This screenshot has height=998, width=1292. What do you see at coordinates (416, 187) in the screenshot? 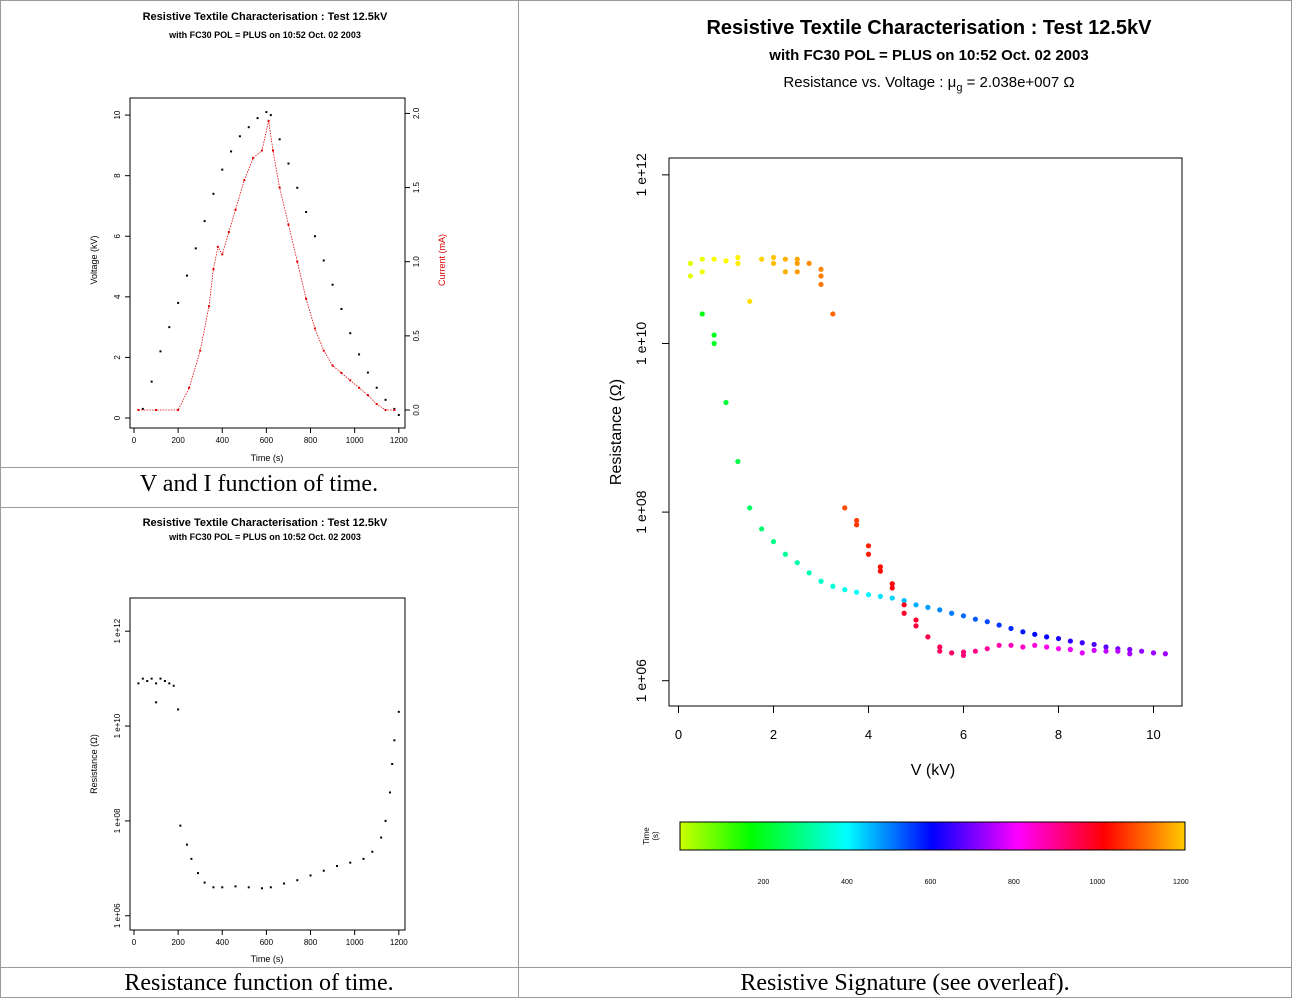
I see `y-right-tick-label: 1.5` at bounding box center [416, 187].